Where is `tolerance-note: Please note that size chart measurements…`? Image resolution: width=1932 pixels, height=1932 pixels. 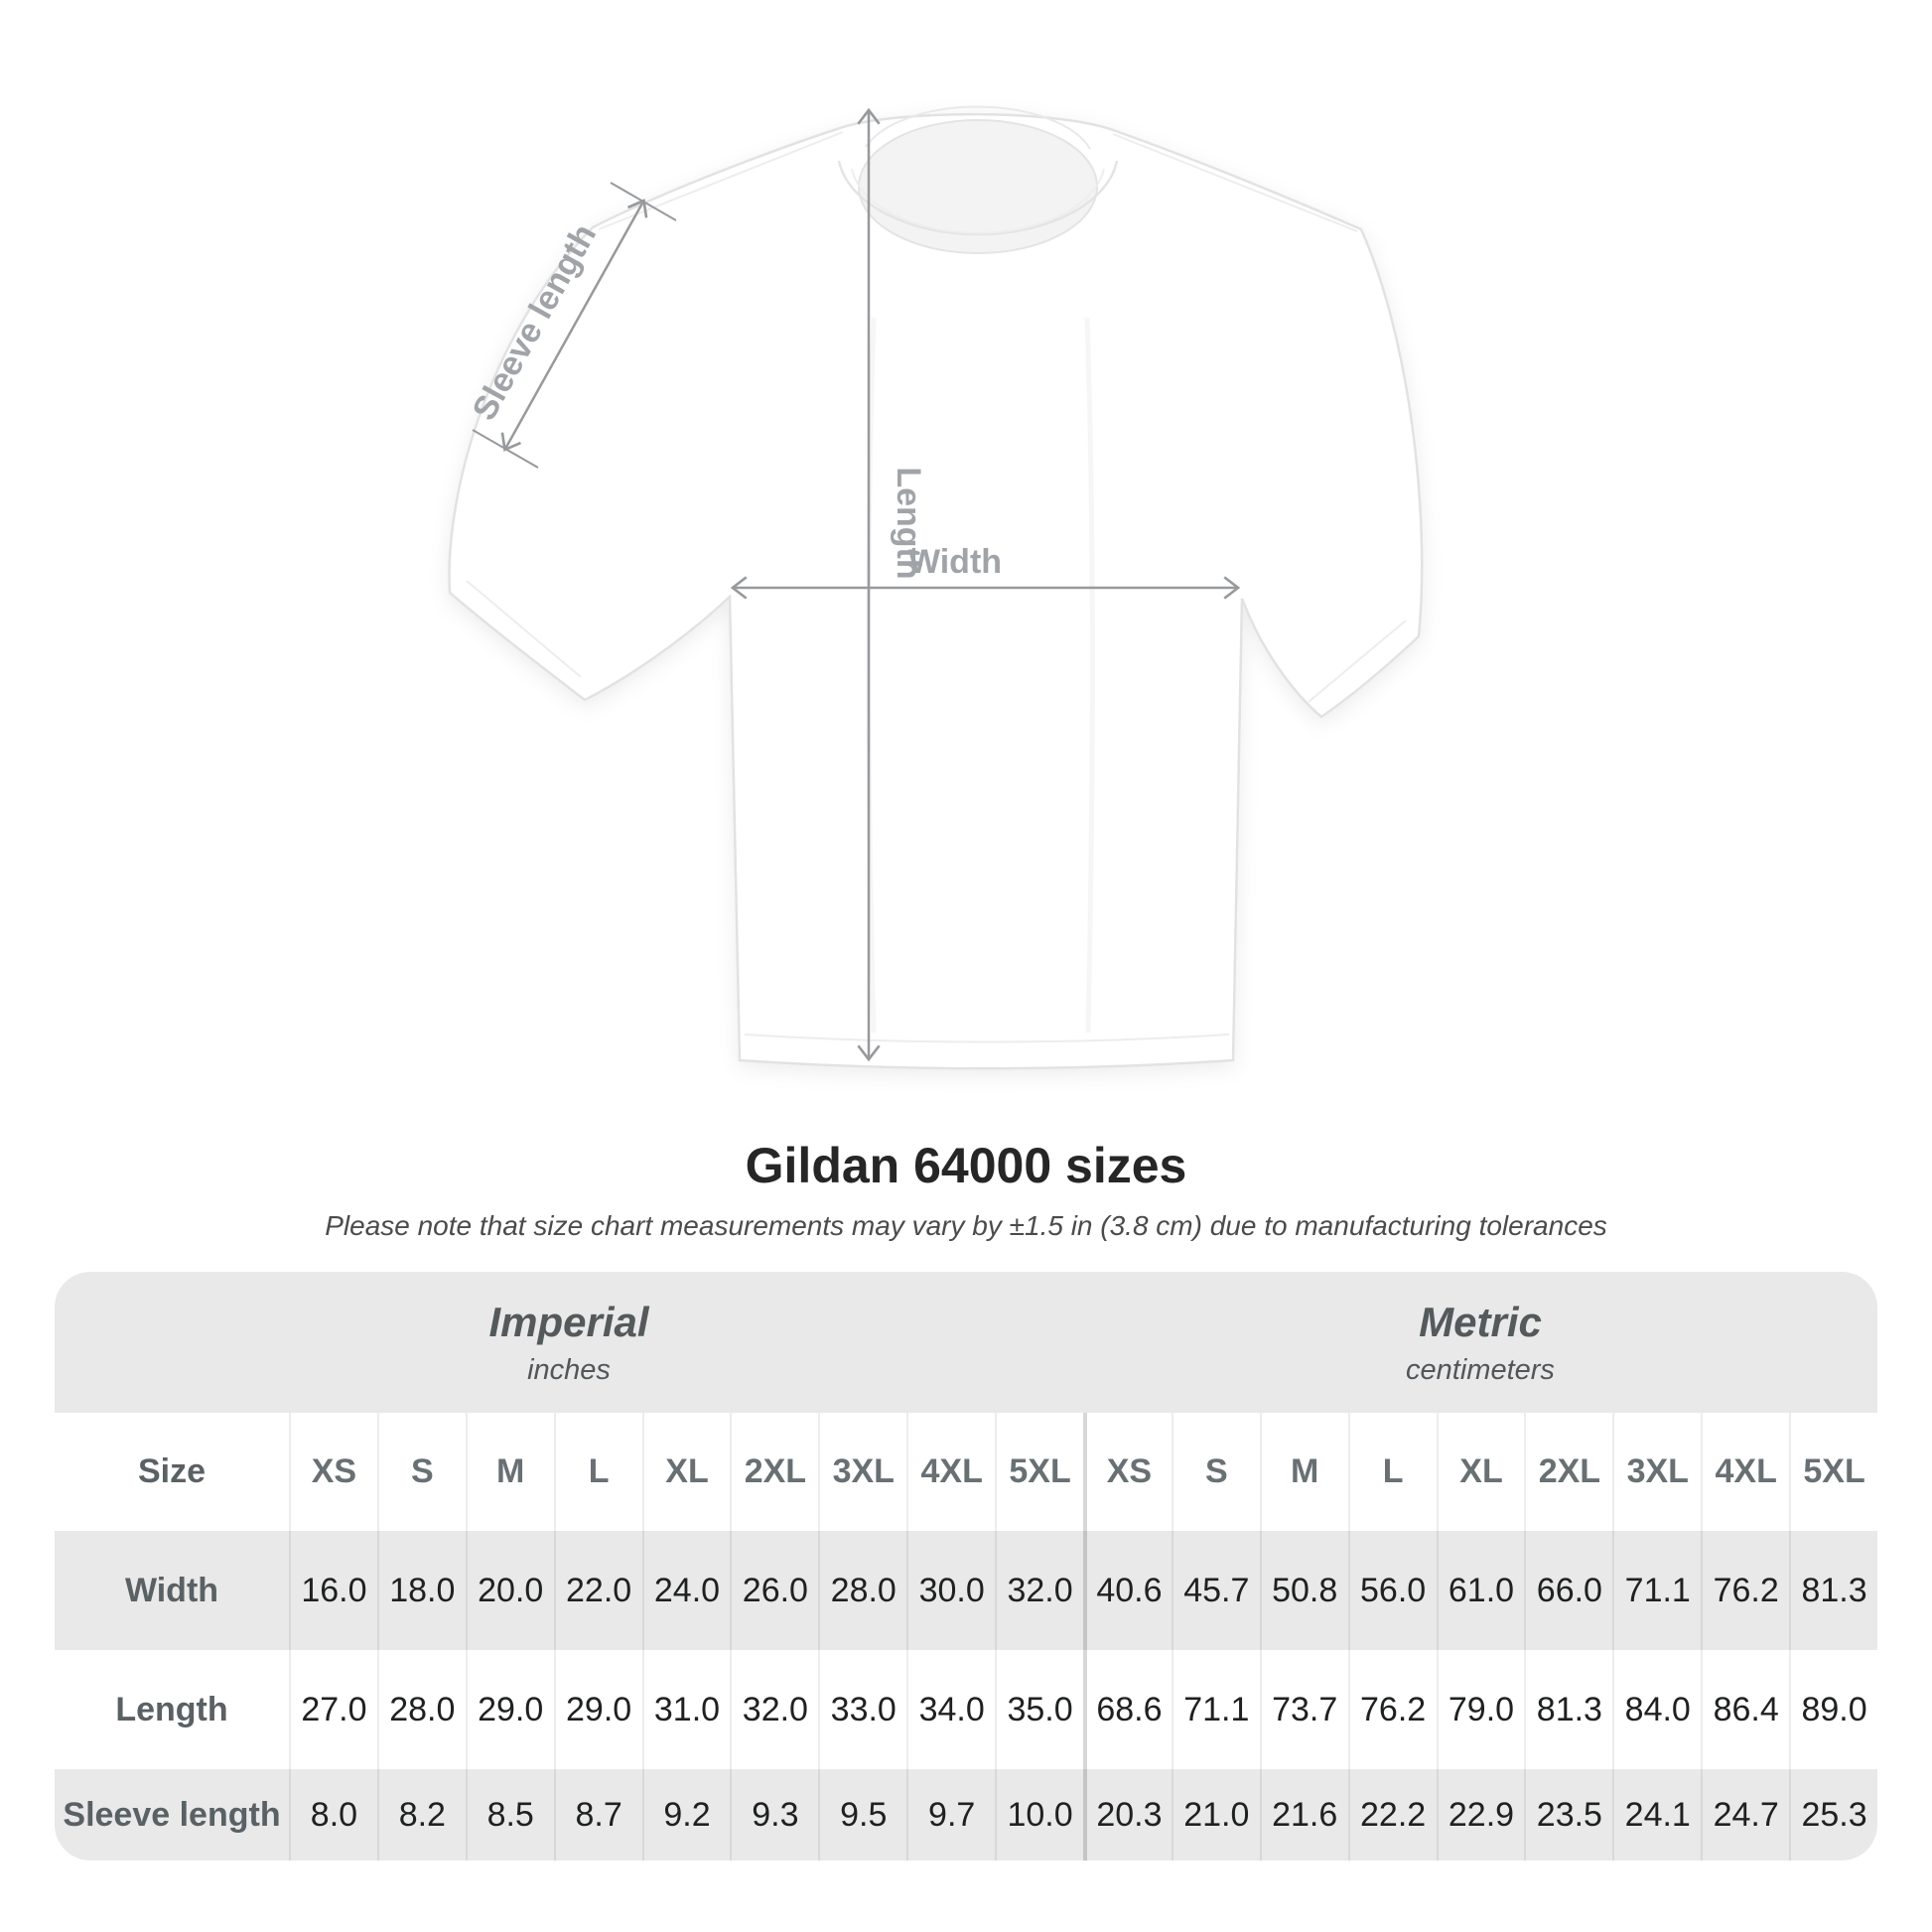
tolerance-note: Please note that size chart measurements… is located at coordinates (966, 1225).